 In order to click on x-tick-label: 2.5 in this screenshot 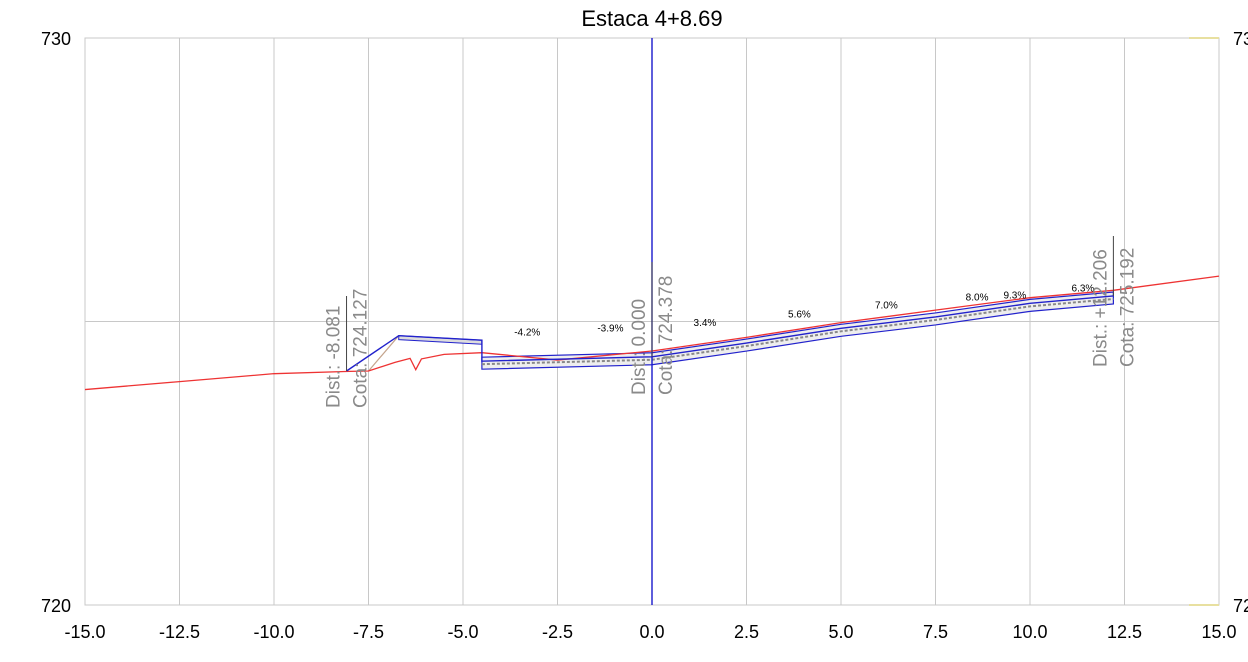, I will do `click(746, 632)`.